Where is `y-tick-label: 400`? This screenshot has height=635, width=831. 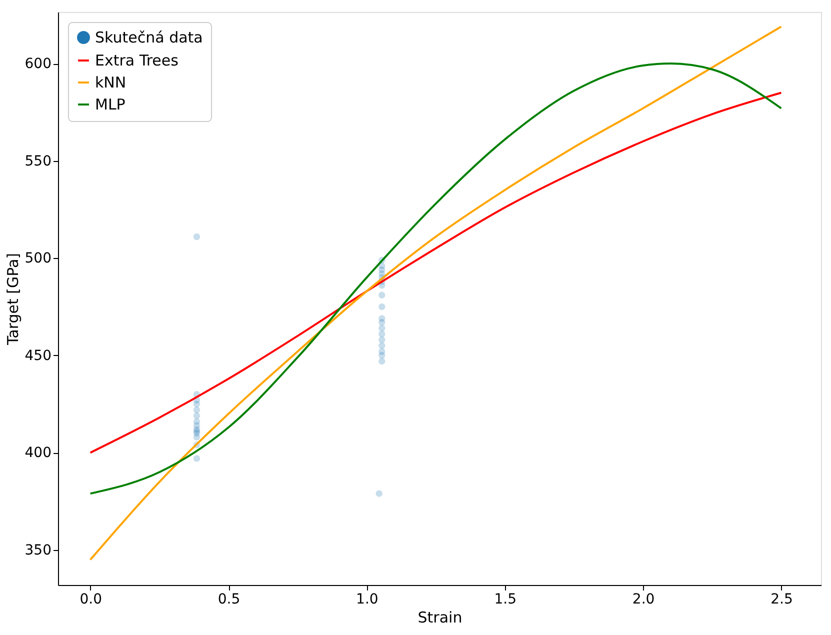 y-tick-label: 400 is located at coordinates (38, 453).